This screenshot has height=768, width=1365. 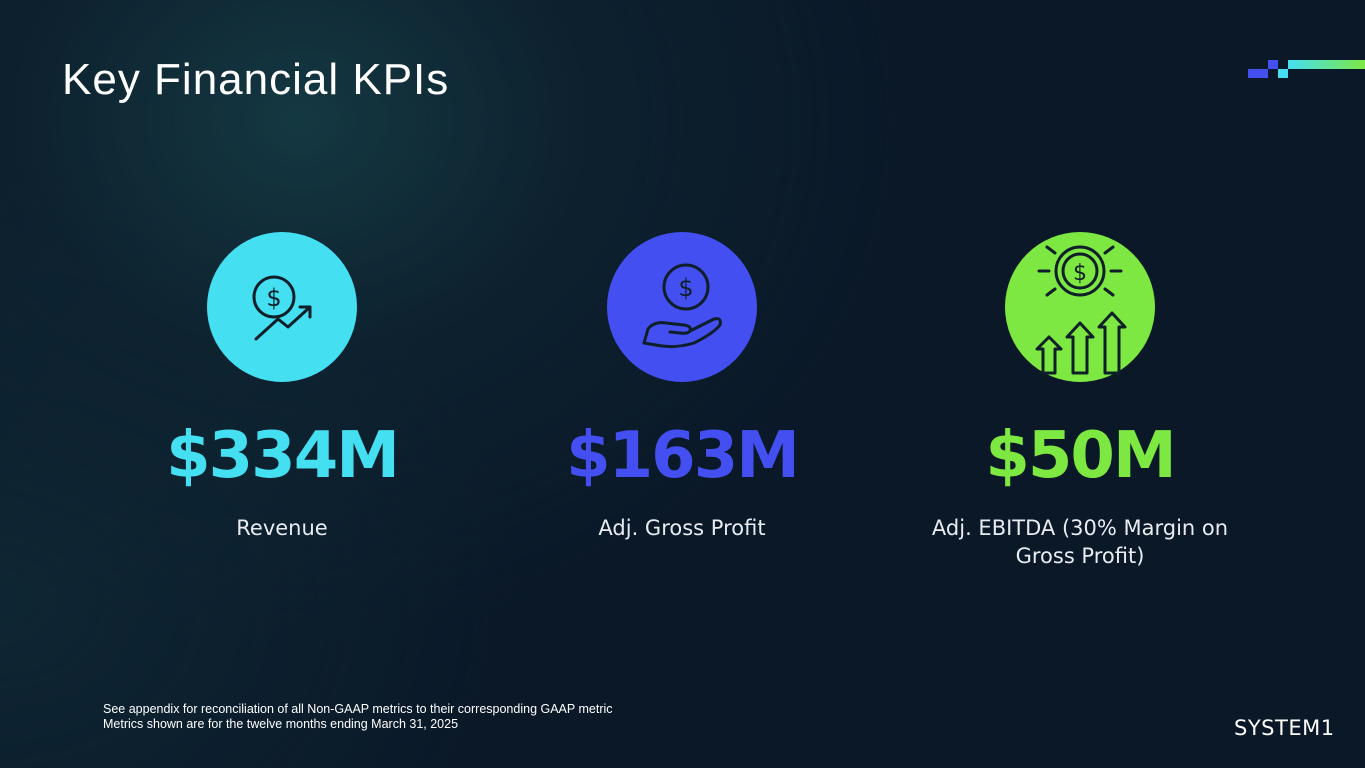 What do you see at coordinates (283, 456) in the screenshot?
I see `kpi-value: $334M` at bounding box center [283, 456].